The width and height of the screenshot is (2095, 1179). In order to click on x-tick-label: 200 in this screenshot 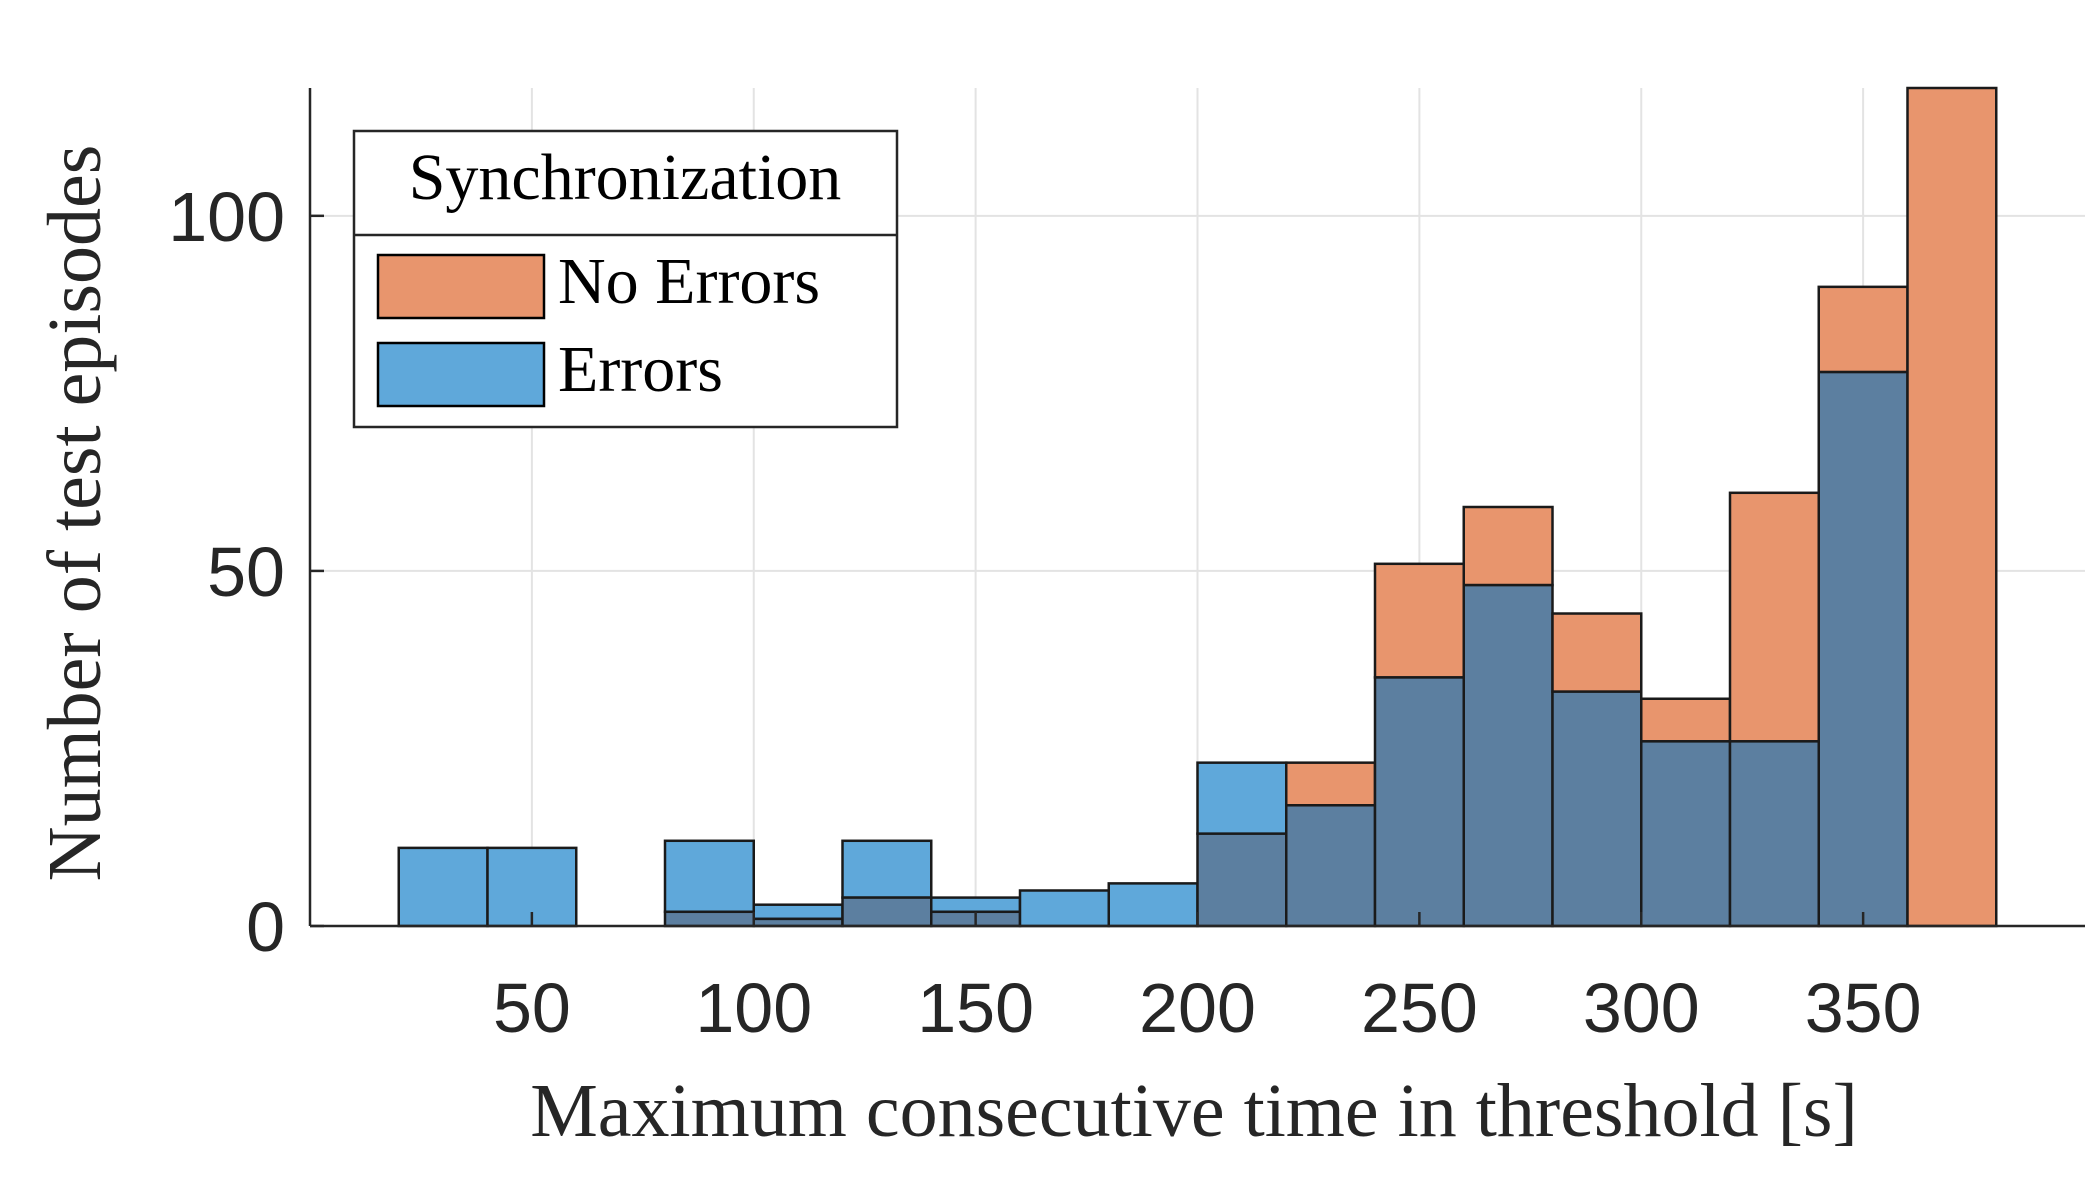, I will do `click(1197, 1008)`.